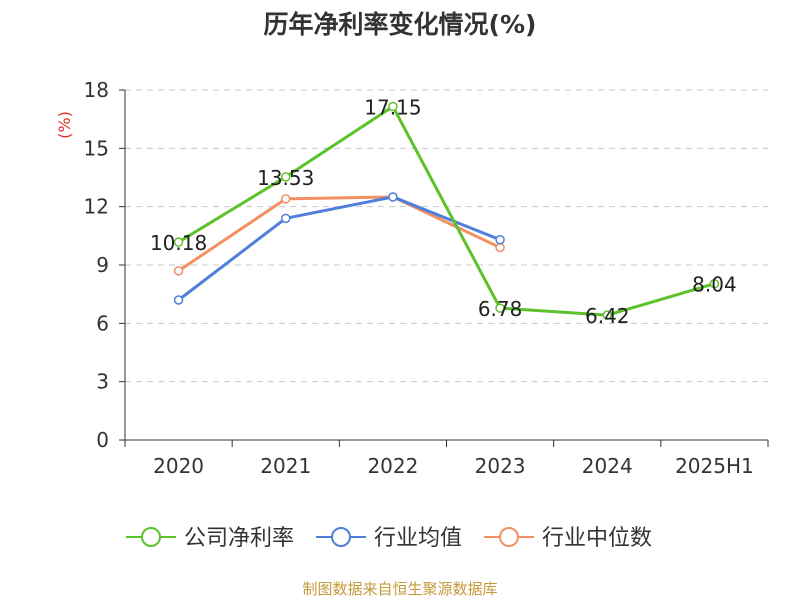 The image size is (800, 600). I want to click on data-label: 6.78, so click(500, 309).